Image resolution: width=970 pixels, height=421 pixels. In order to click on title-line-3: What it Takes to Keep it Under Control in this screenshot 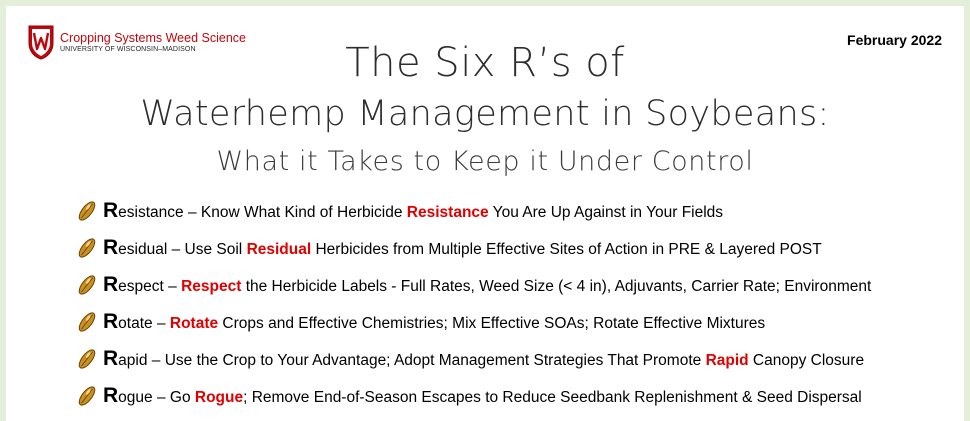, I will do `click(485, 161)`.